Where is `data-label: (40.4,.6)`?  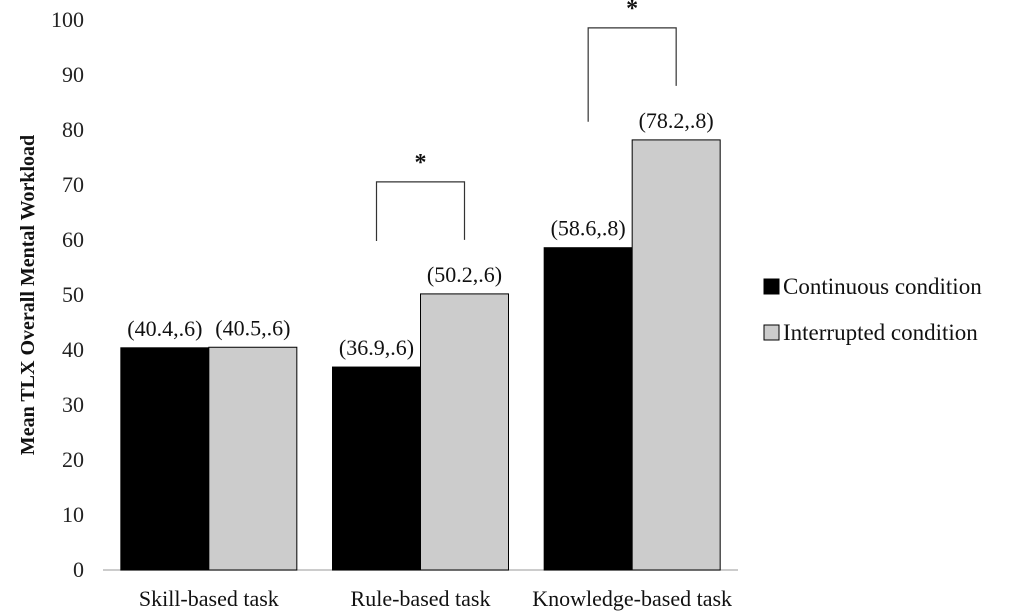 data-label: (40.4,.6) is located at coordinates (164, 328).